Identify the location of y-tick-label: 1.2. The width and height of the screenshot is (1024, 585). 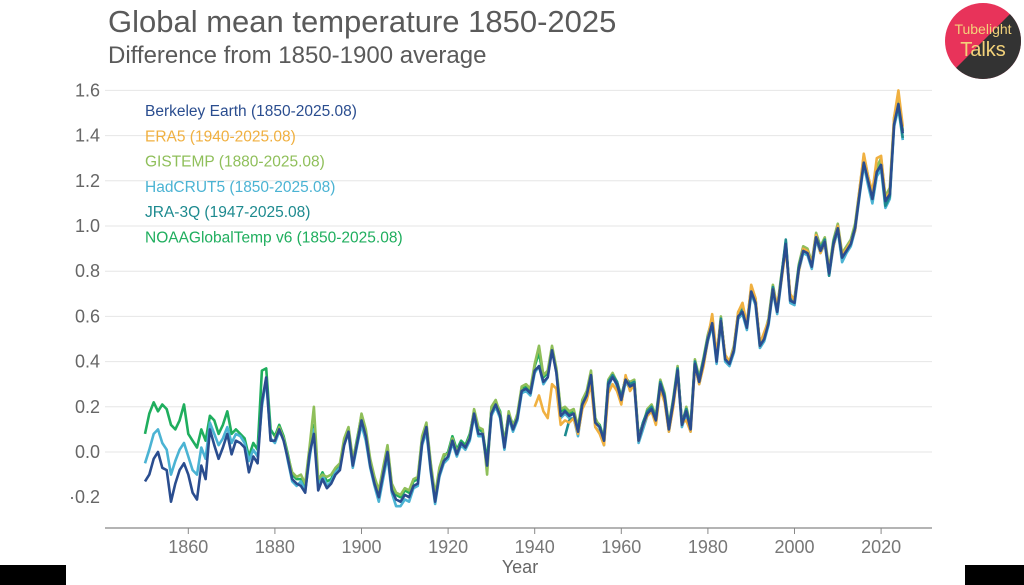
(87, 181).